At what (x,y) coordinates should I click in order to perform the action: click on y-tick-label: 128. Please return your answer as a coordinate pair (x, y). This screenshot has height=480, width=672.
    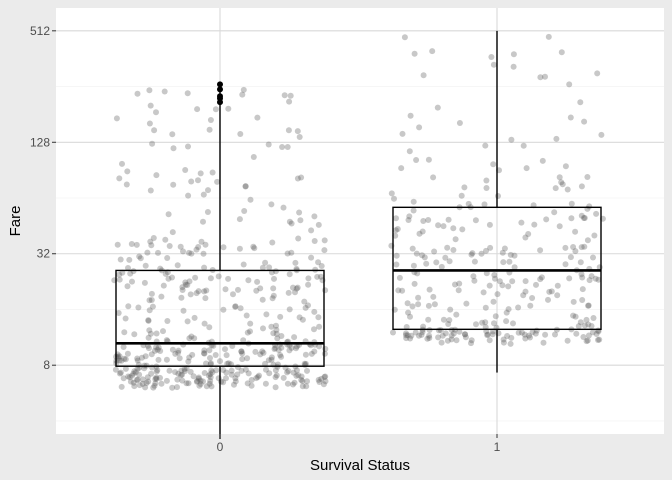
    Looking at the image, I should click on (40, 142).